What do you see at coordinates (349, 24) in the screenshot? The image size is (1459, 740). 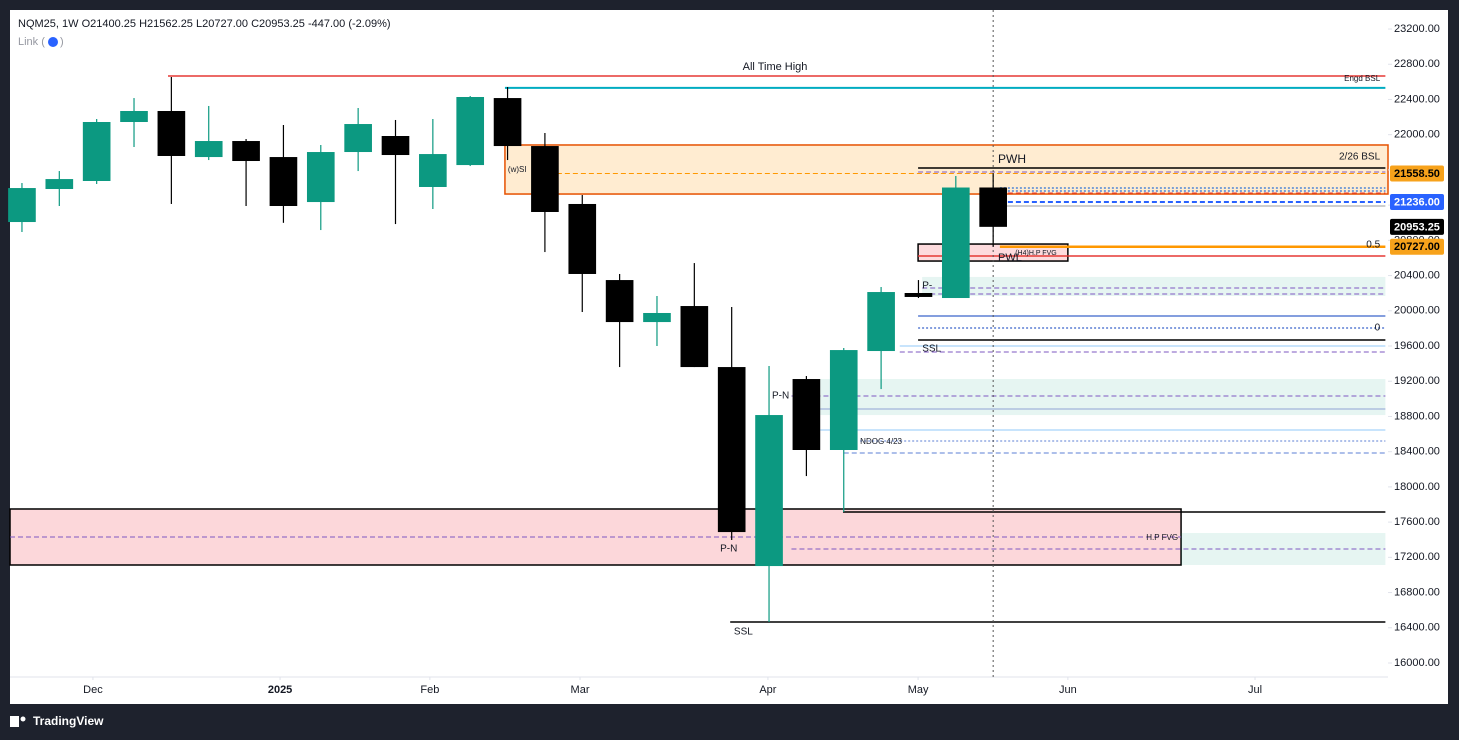 I see `change: -447.00 (-2.09%)` at bounding box center [349, 24].